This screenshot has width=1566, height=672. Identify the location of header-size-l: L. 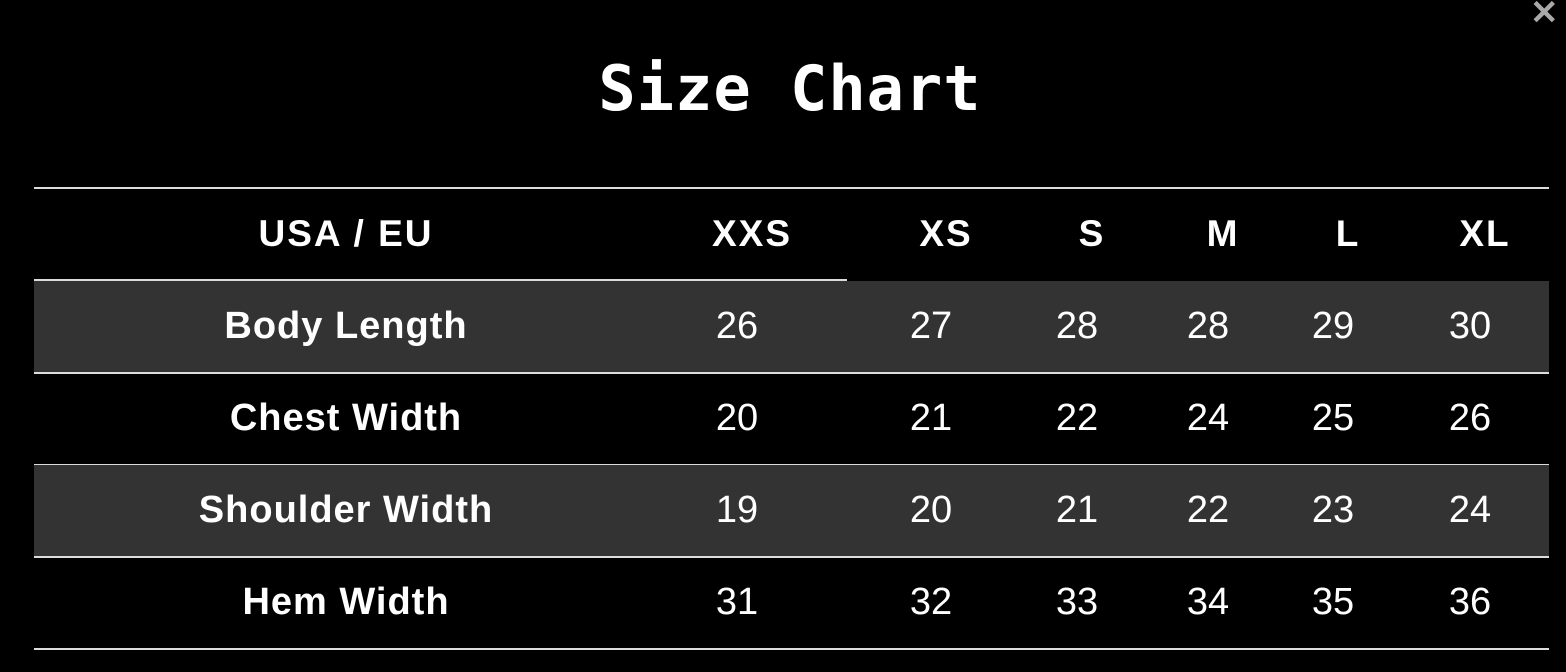
(1348, 233).